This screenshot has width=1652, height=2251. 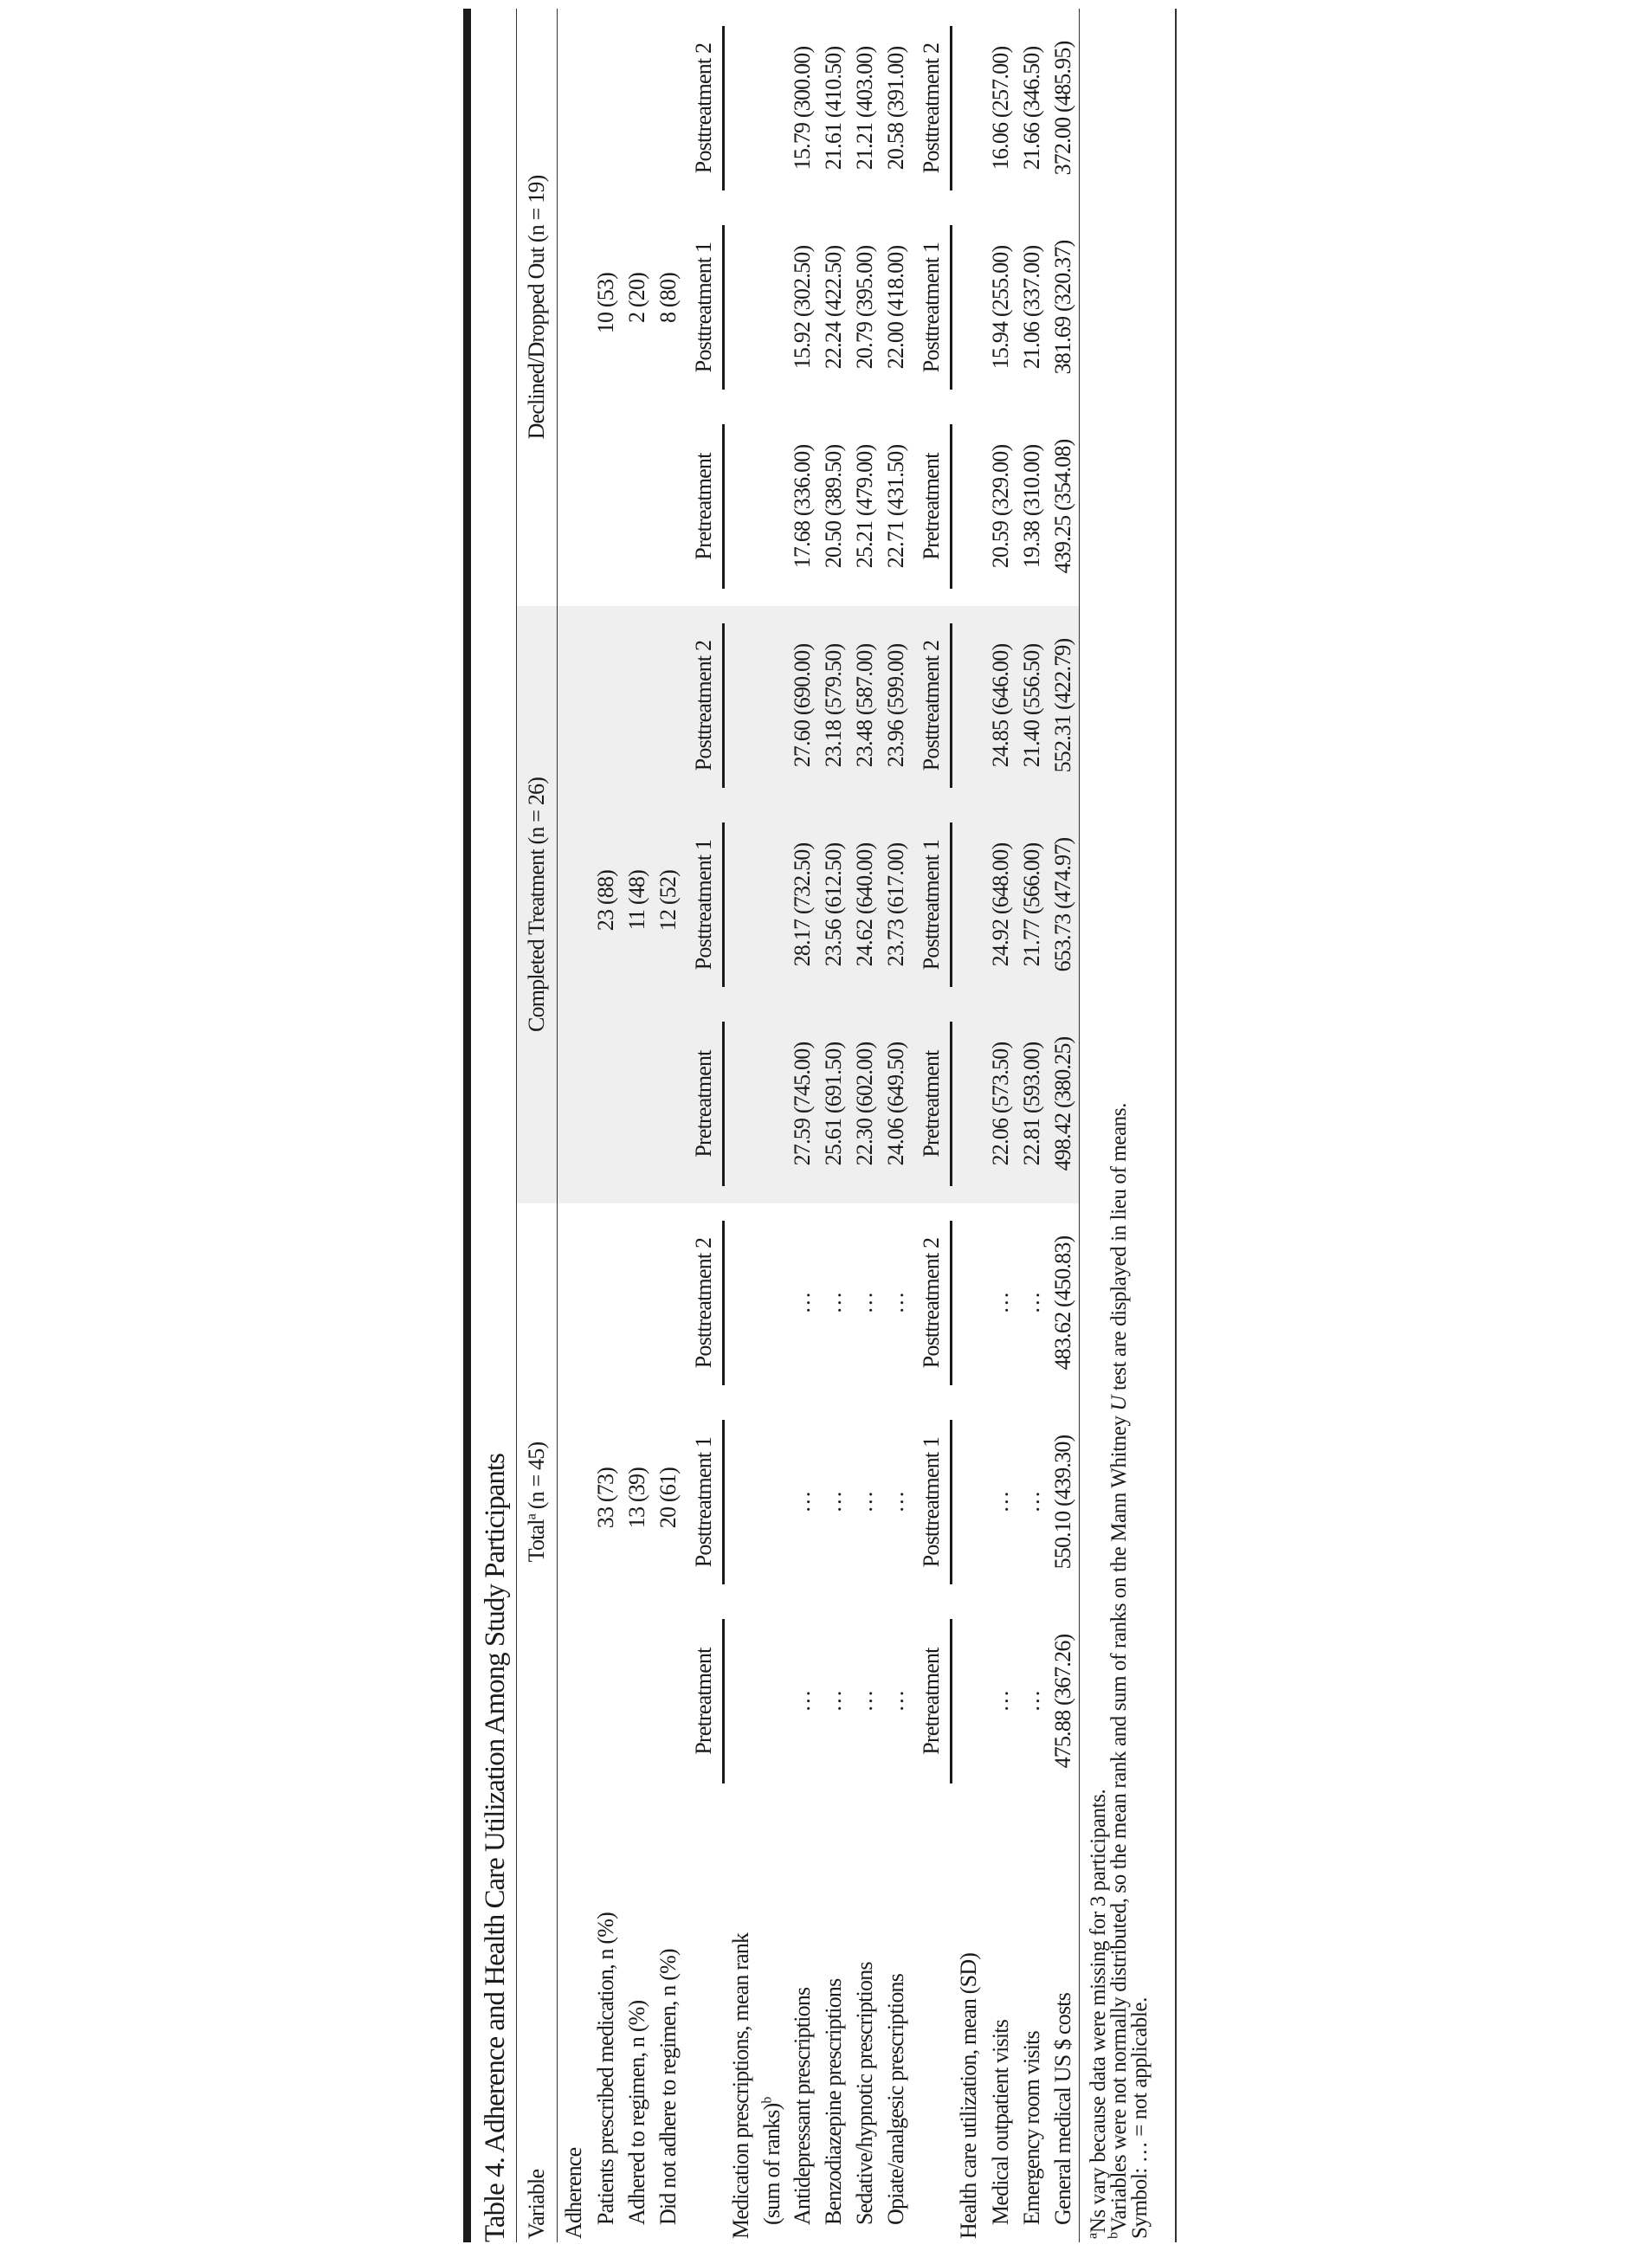 What do you see at coordinates (864, 2093) in the screenshot?
I see `row-label: Sedative/hypnotic prescriptions` at bounding box center [864, 2093].